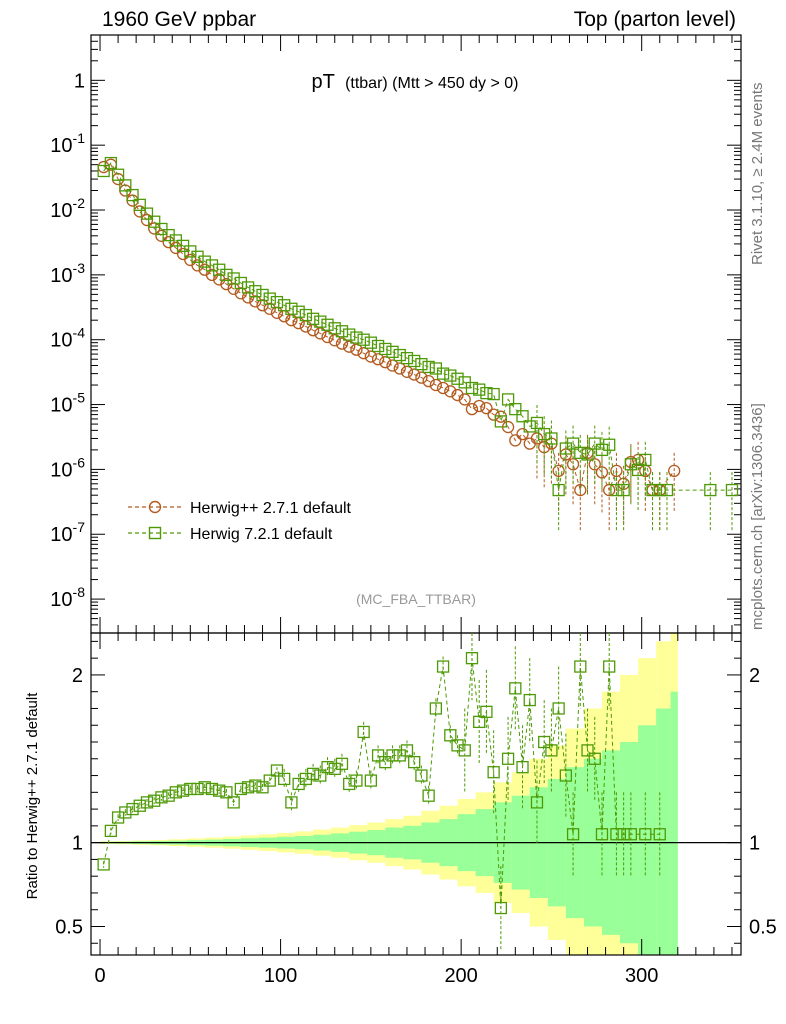 The height and width of the screenshot is (1024, 786). Describe the element at coordinates (641, 976) in the screenshot. I see `x-tick-label: 300` at that location.